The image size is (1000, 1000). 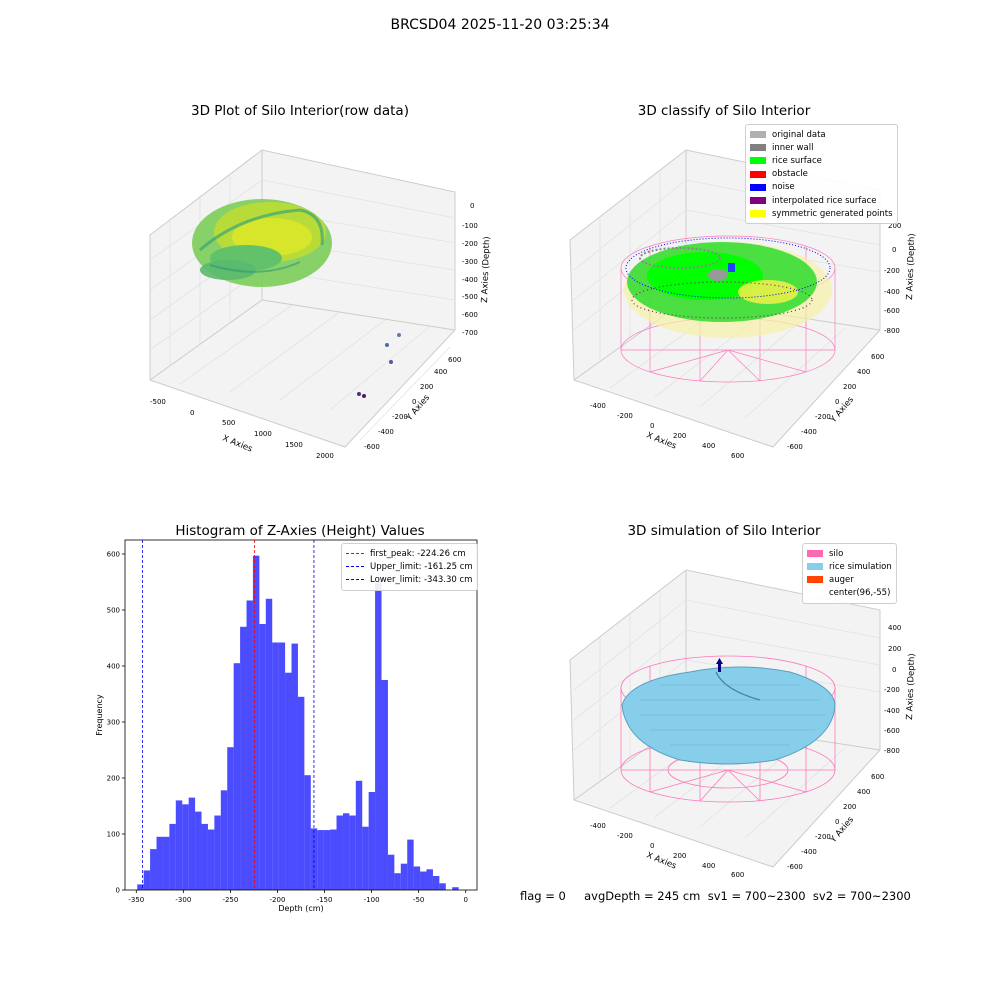 I want to click on histogram-xlabel: Depth (cm), so click(x=300, y=908).